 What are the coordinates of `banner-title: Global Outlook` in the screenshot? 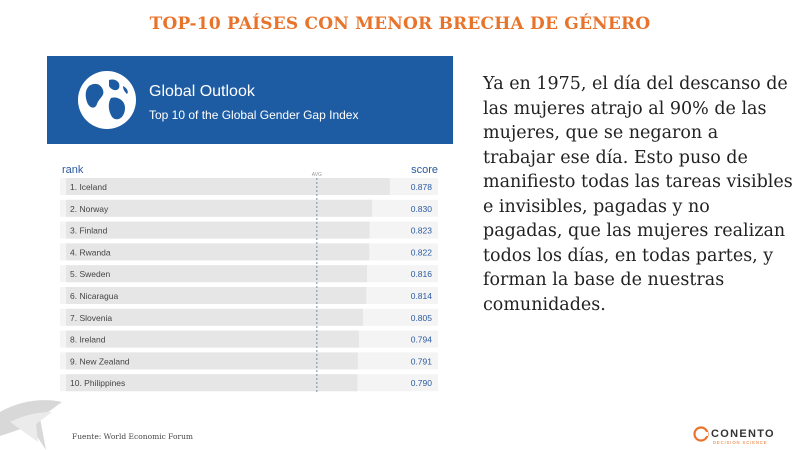 It's located at (202, 91).